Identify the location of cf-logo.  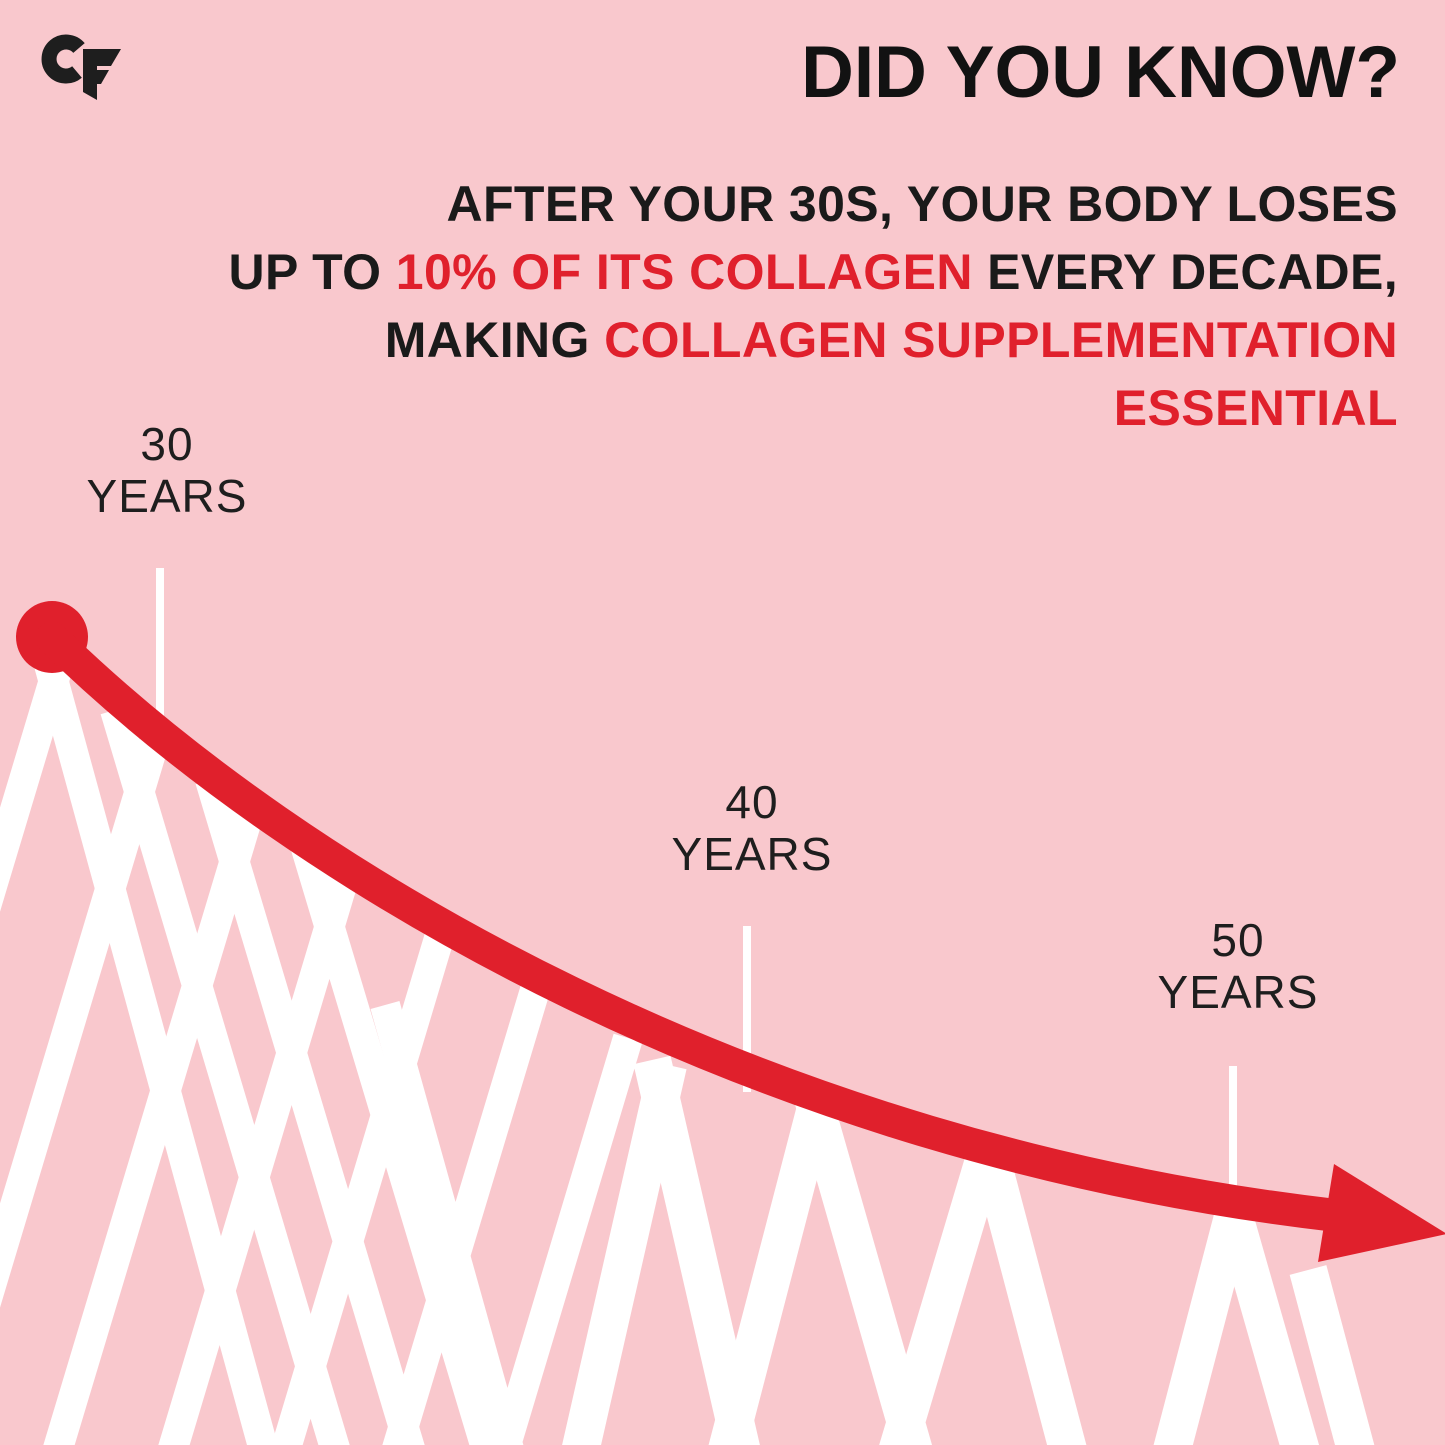
(81, 67).